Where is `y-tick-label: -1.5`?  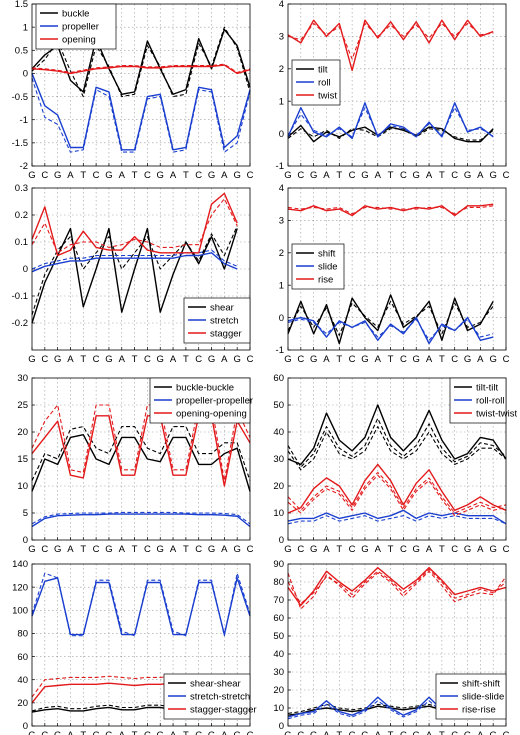 y-tick-label: -1.5 is located at coordinates (20, 143).